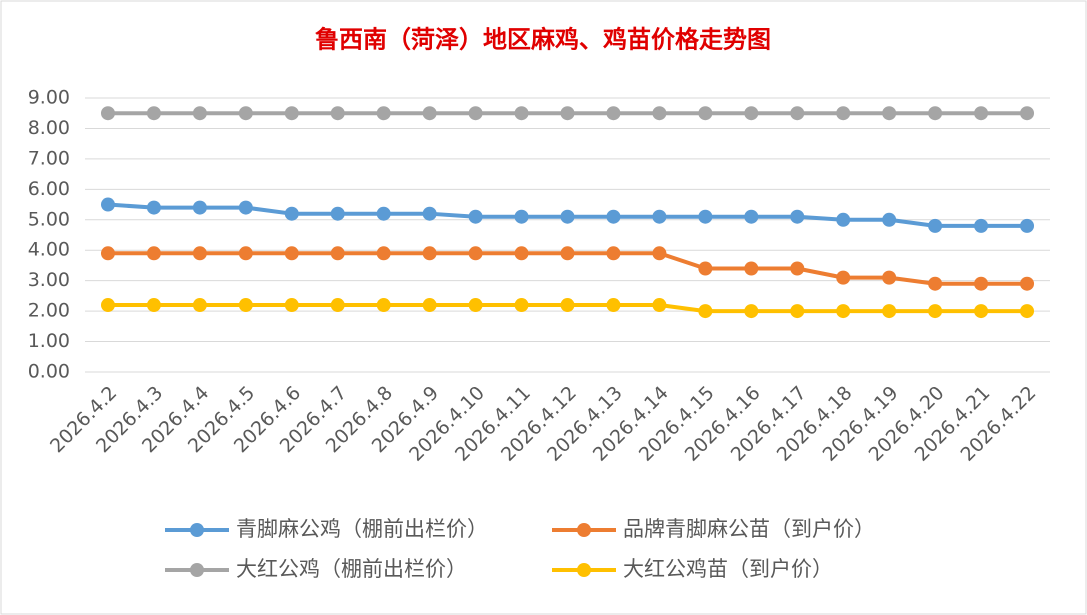 The image size is (1087, 615). Describe the element at coordinates (49, 250) in the screenshot. I see `y-tick-label: 4.00` at that location.